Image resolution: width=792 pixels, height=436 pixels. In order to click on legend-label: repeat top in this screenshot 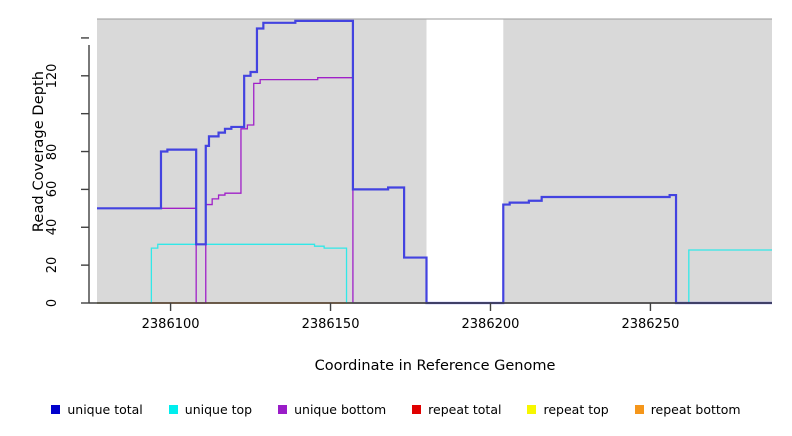, I will do `click(576, 409)`.